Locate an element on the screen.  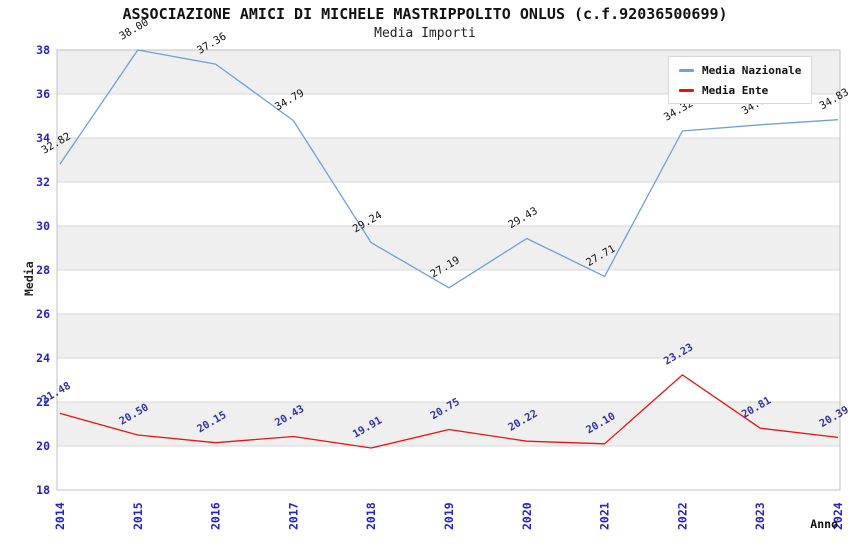
x-tick-label: 2018 is located at coordinates (371, 516).